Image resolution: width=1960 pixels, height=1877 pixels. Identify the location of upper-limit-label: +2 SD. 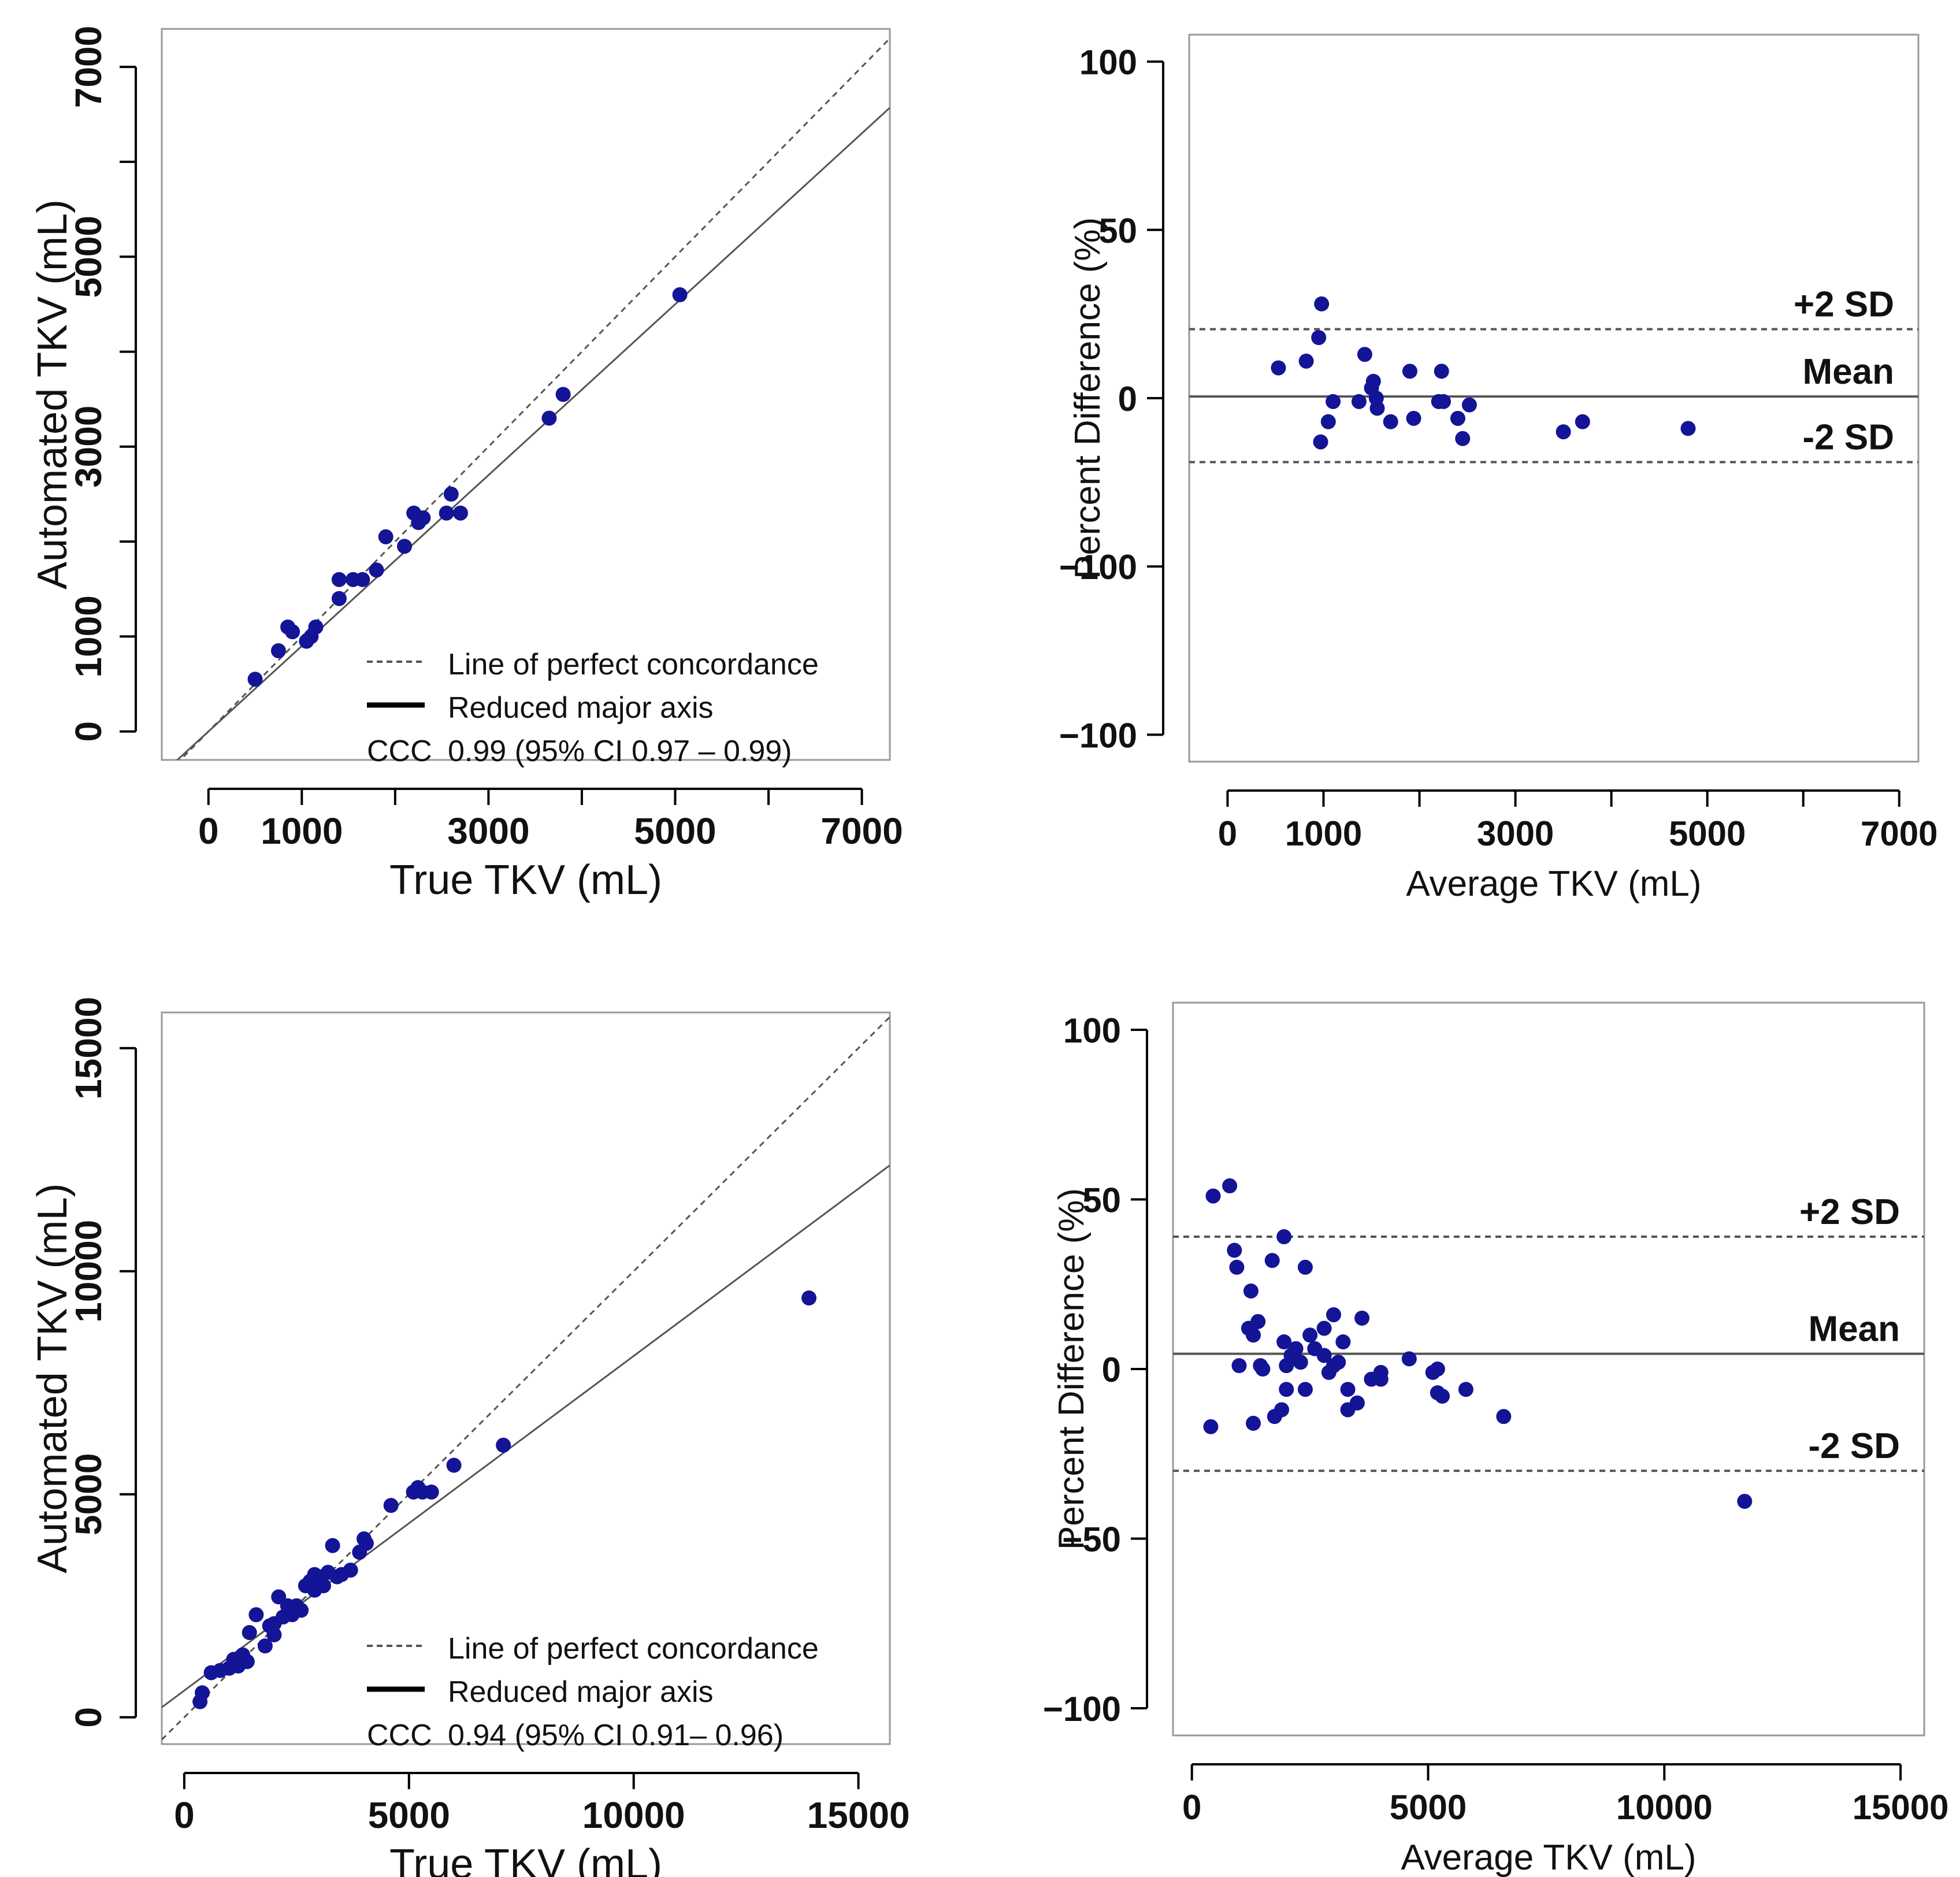
(1849, 1212).